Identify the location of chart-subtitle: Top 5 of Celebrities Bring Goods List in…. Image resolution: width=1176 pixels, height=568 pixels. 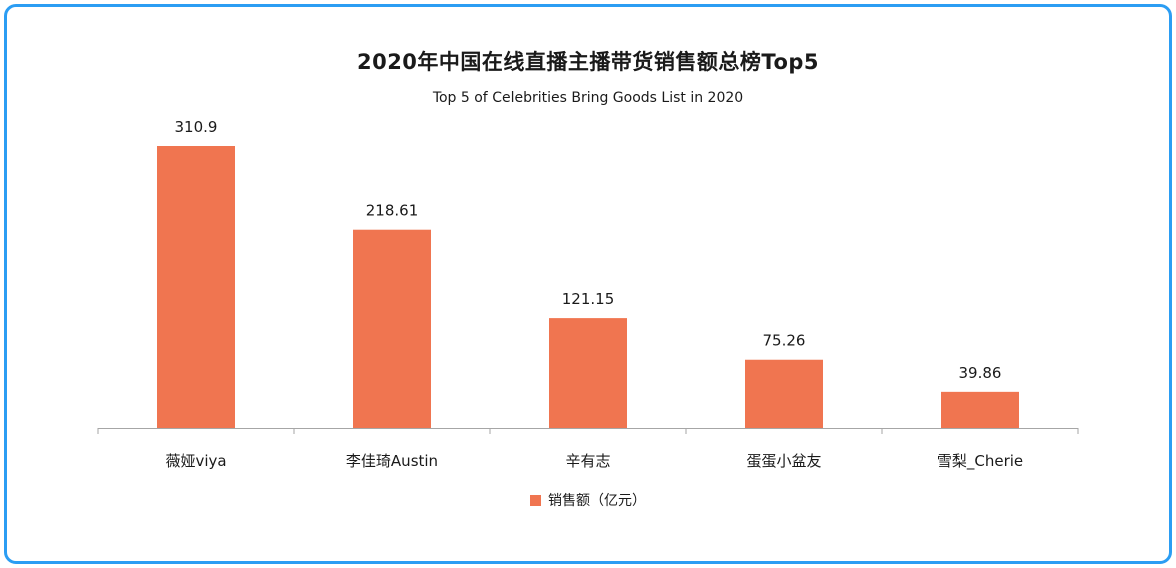
(588, 98).